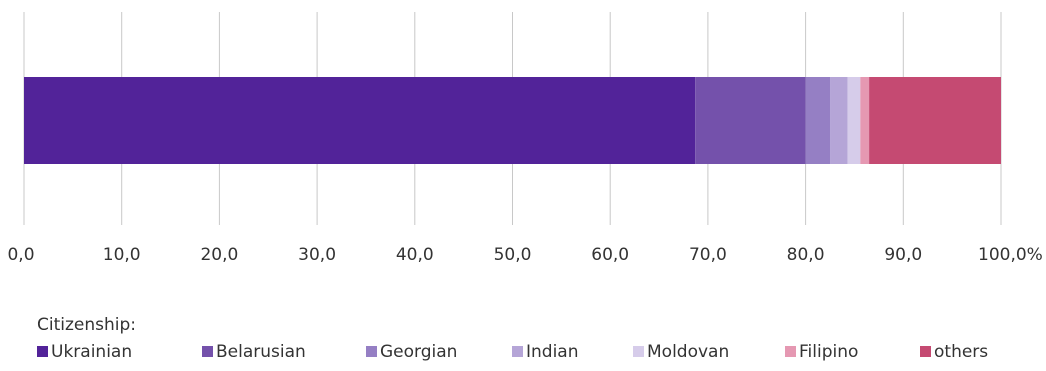 The height and width of the screenshot is (371, 1046). What do you see at coordinates (610, 255) in the screenshot?
I see `x-tick-label: 60,0` at bounding box center [610, 255].